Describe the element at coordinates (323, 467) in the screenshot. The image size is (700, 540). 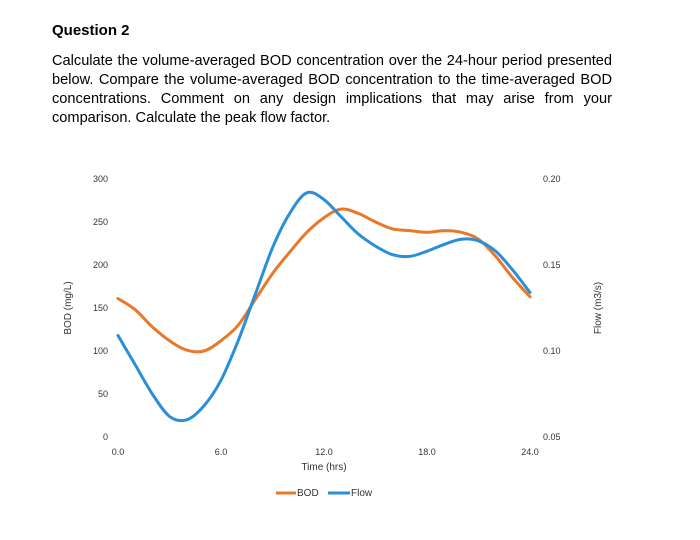
I see `x-axis-title: Time (hrs)` at that location.